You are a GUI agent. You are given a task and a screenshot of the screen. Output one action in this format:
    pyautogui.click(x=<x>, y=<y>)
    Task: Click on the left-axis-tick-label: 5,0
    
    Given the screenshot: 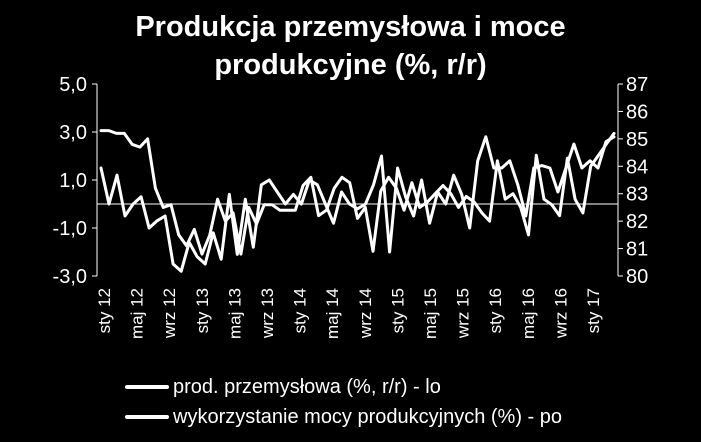 What is the action you would take?
    pyautogui.click(x=73, y=85)
    